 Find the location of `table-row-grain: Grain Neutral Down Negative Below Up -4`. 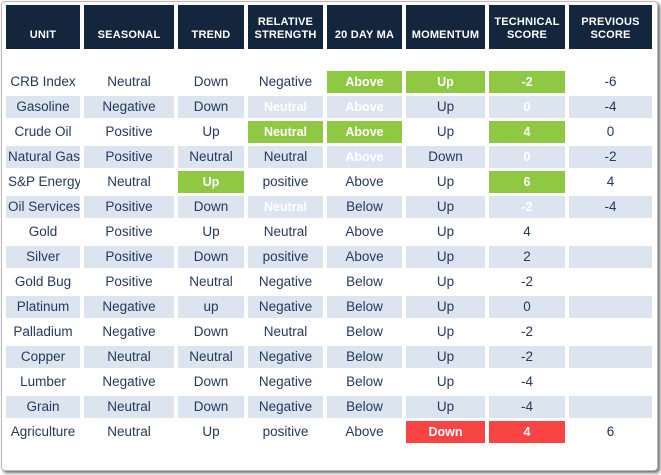

table-row-grain: Grain Neutral Down Negative Below Up -4 is located at coordinates (329, 407).